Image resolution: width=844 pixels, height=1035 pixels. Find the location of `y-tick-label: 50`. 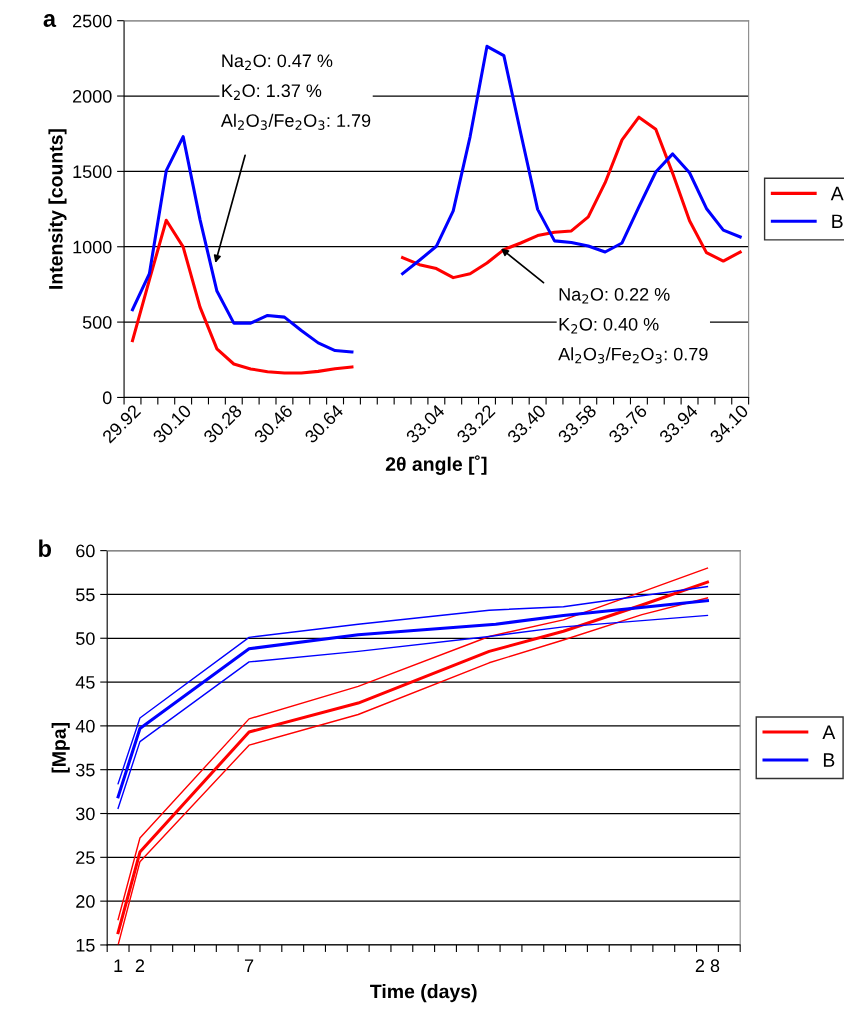

y-tick-label: 50 is located at coordinates (85, 638).